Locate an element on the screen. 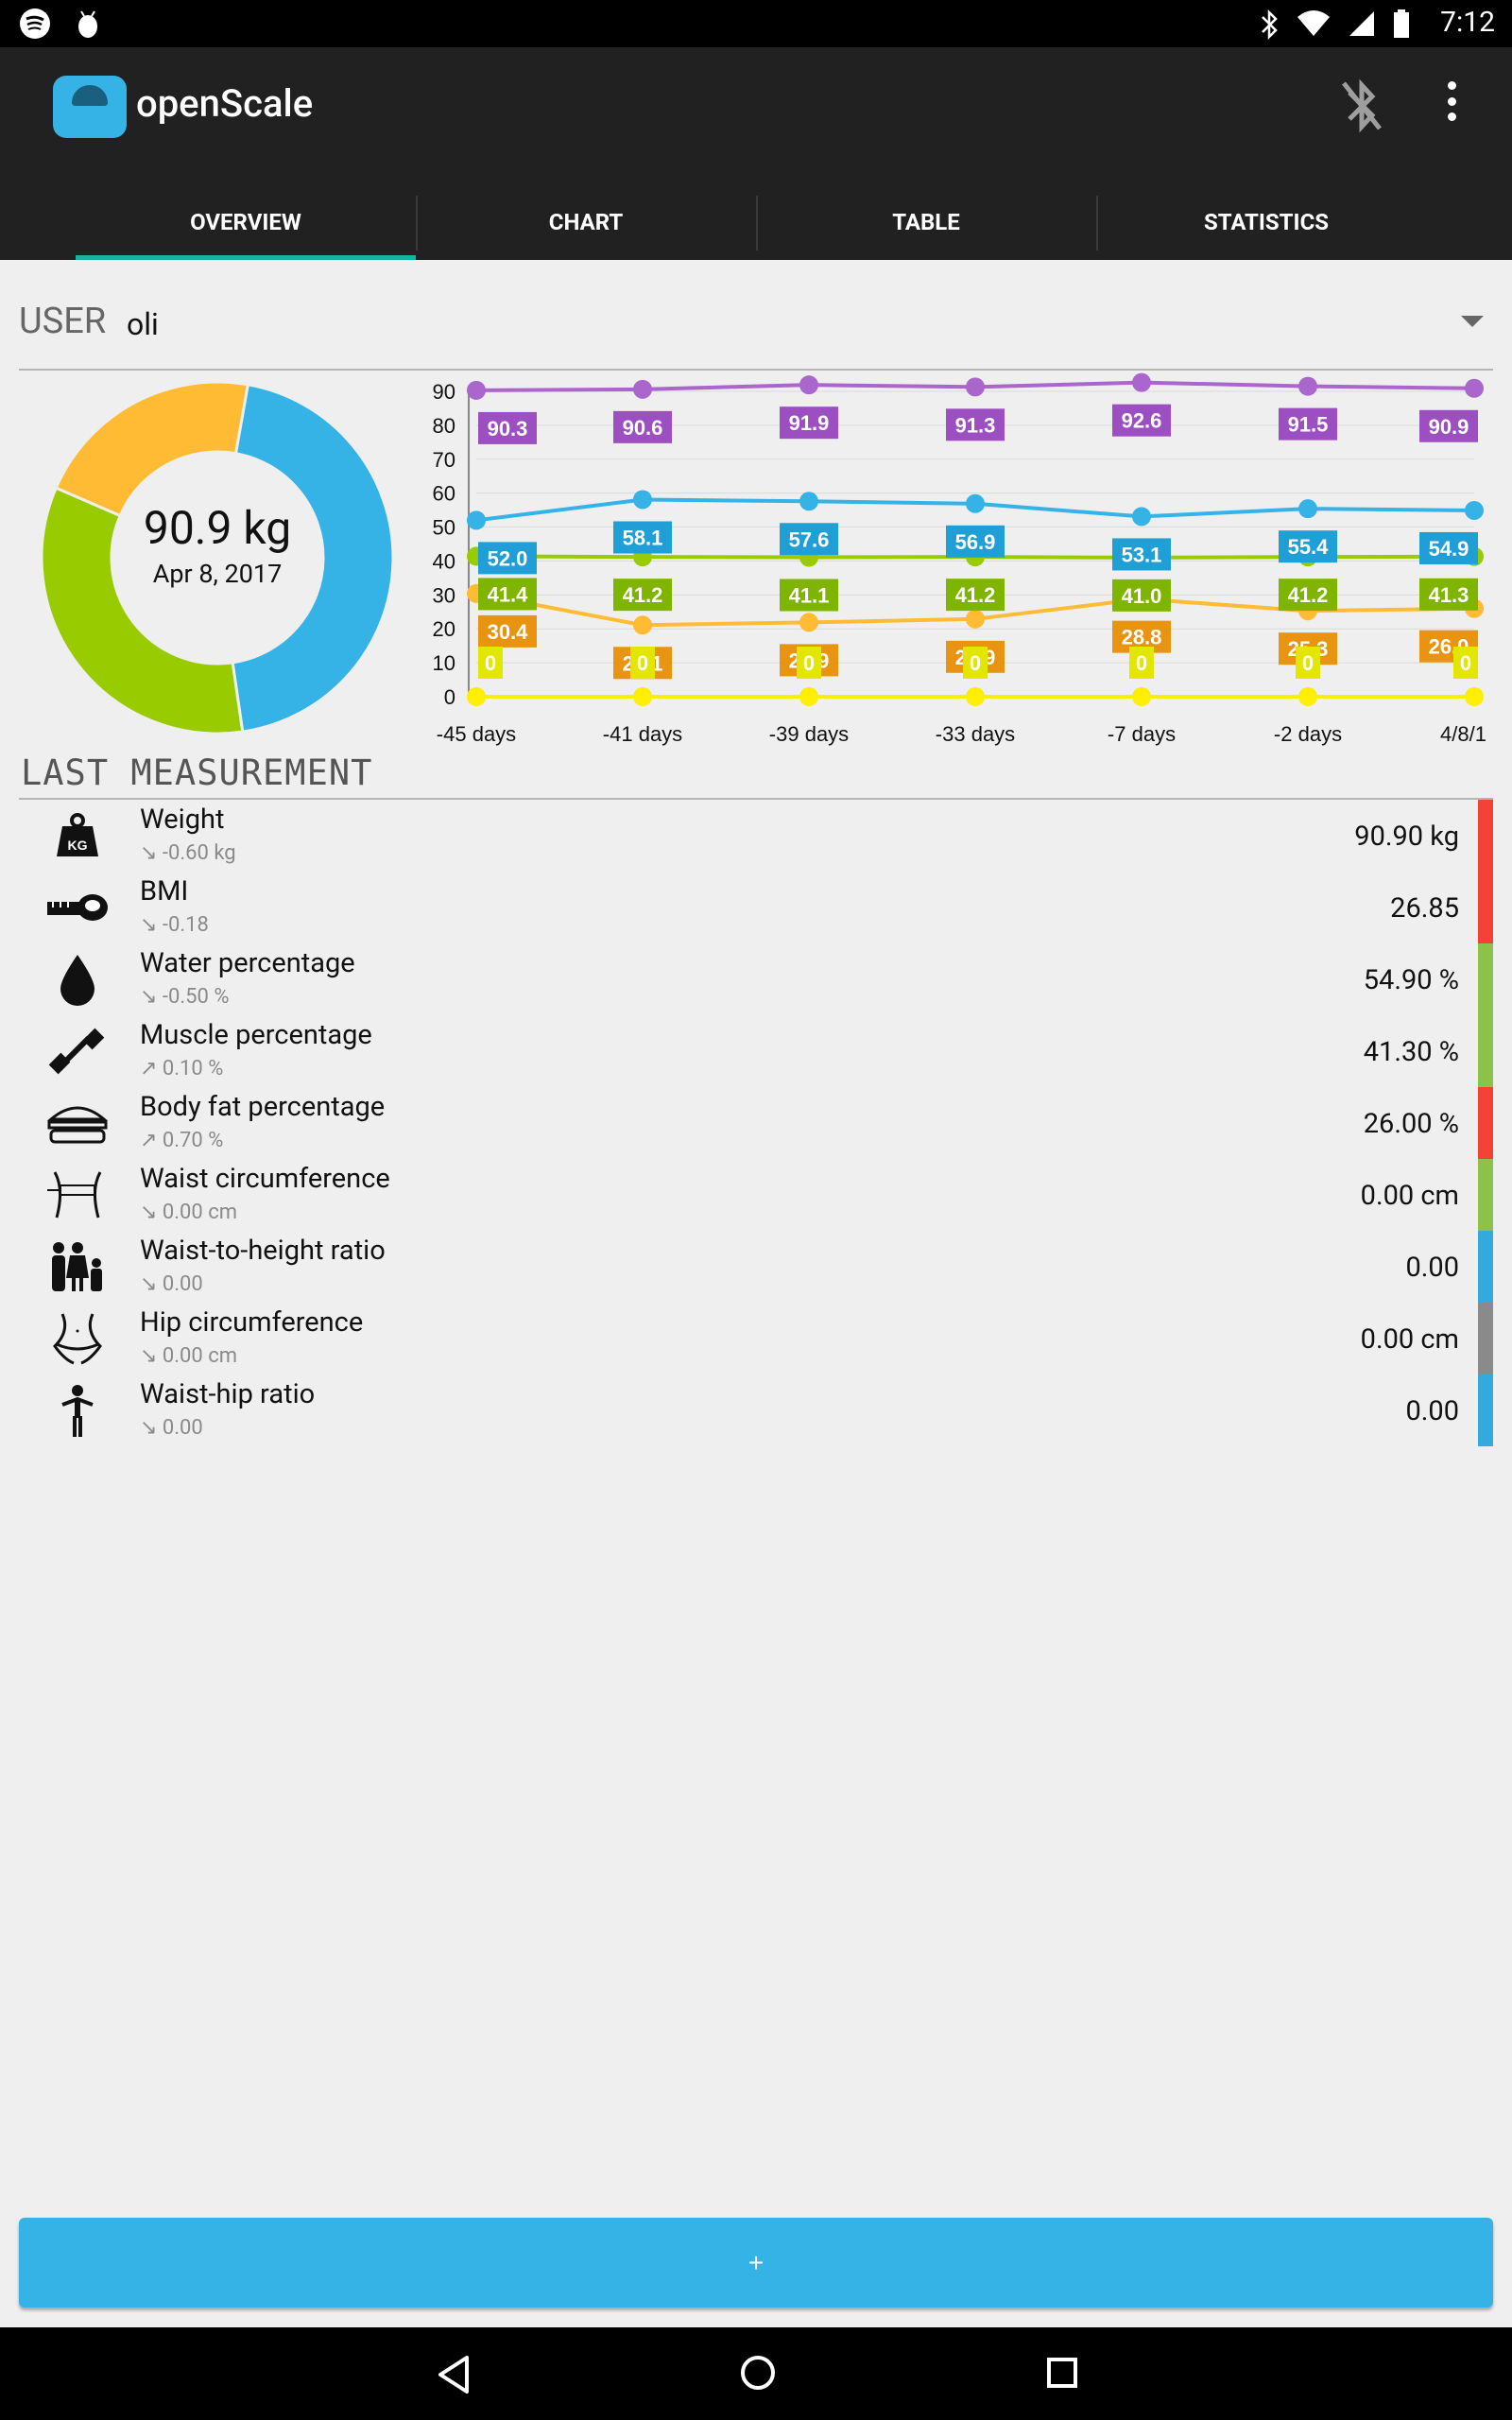 The width and height of the screenshot is (1512, 2420). measurement-date: Apr 8, 2017 is located at coordinates (217, 574).